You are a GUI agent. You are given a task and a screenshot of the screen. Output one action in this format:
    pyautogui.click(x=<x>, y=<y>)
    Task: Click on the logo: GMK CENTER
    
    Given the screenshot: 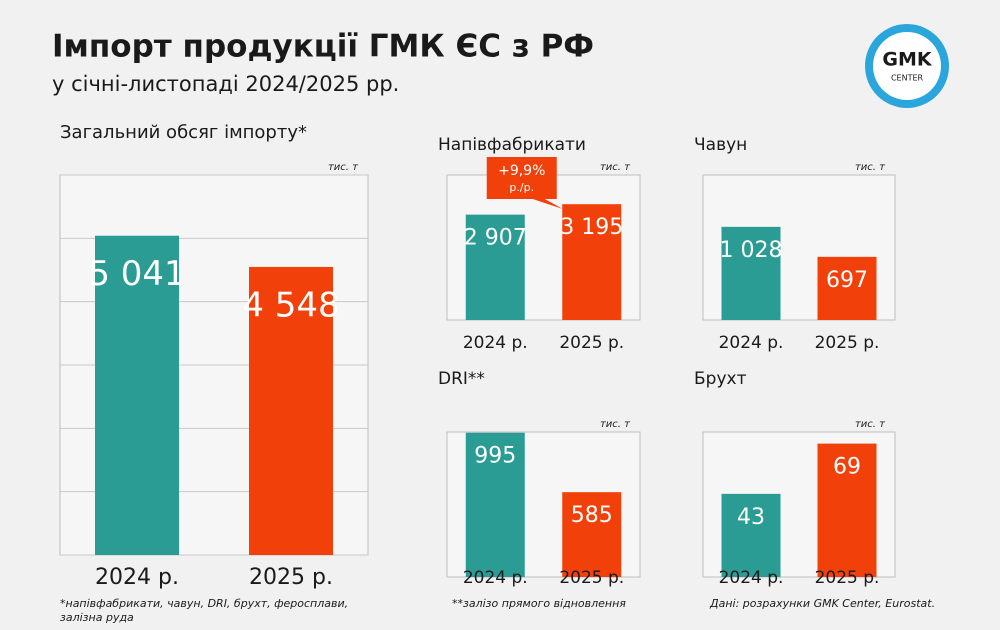 What is the action you would take?
    pyautogui.click(x=907, y=66)
    